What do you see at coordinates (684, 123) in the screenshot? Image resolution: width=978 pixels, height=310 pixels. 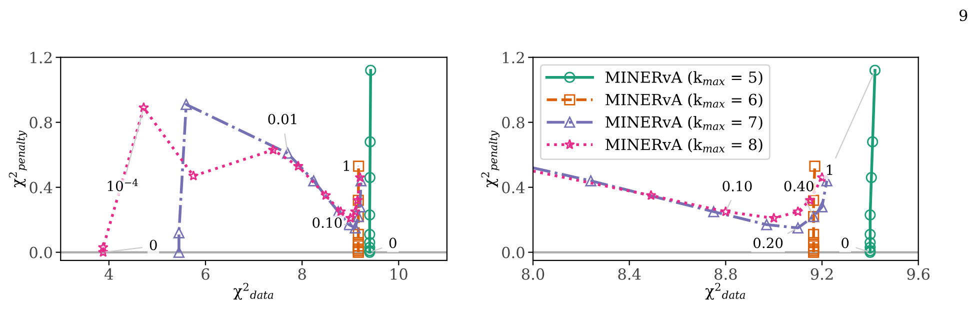 I see `legend-label: MINERvA (k$_{max}$ = 7)` at bounding box center [684, 123].